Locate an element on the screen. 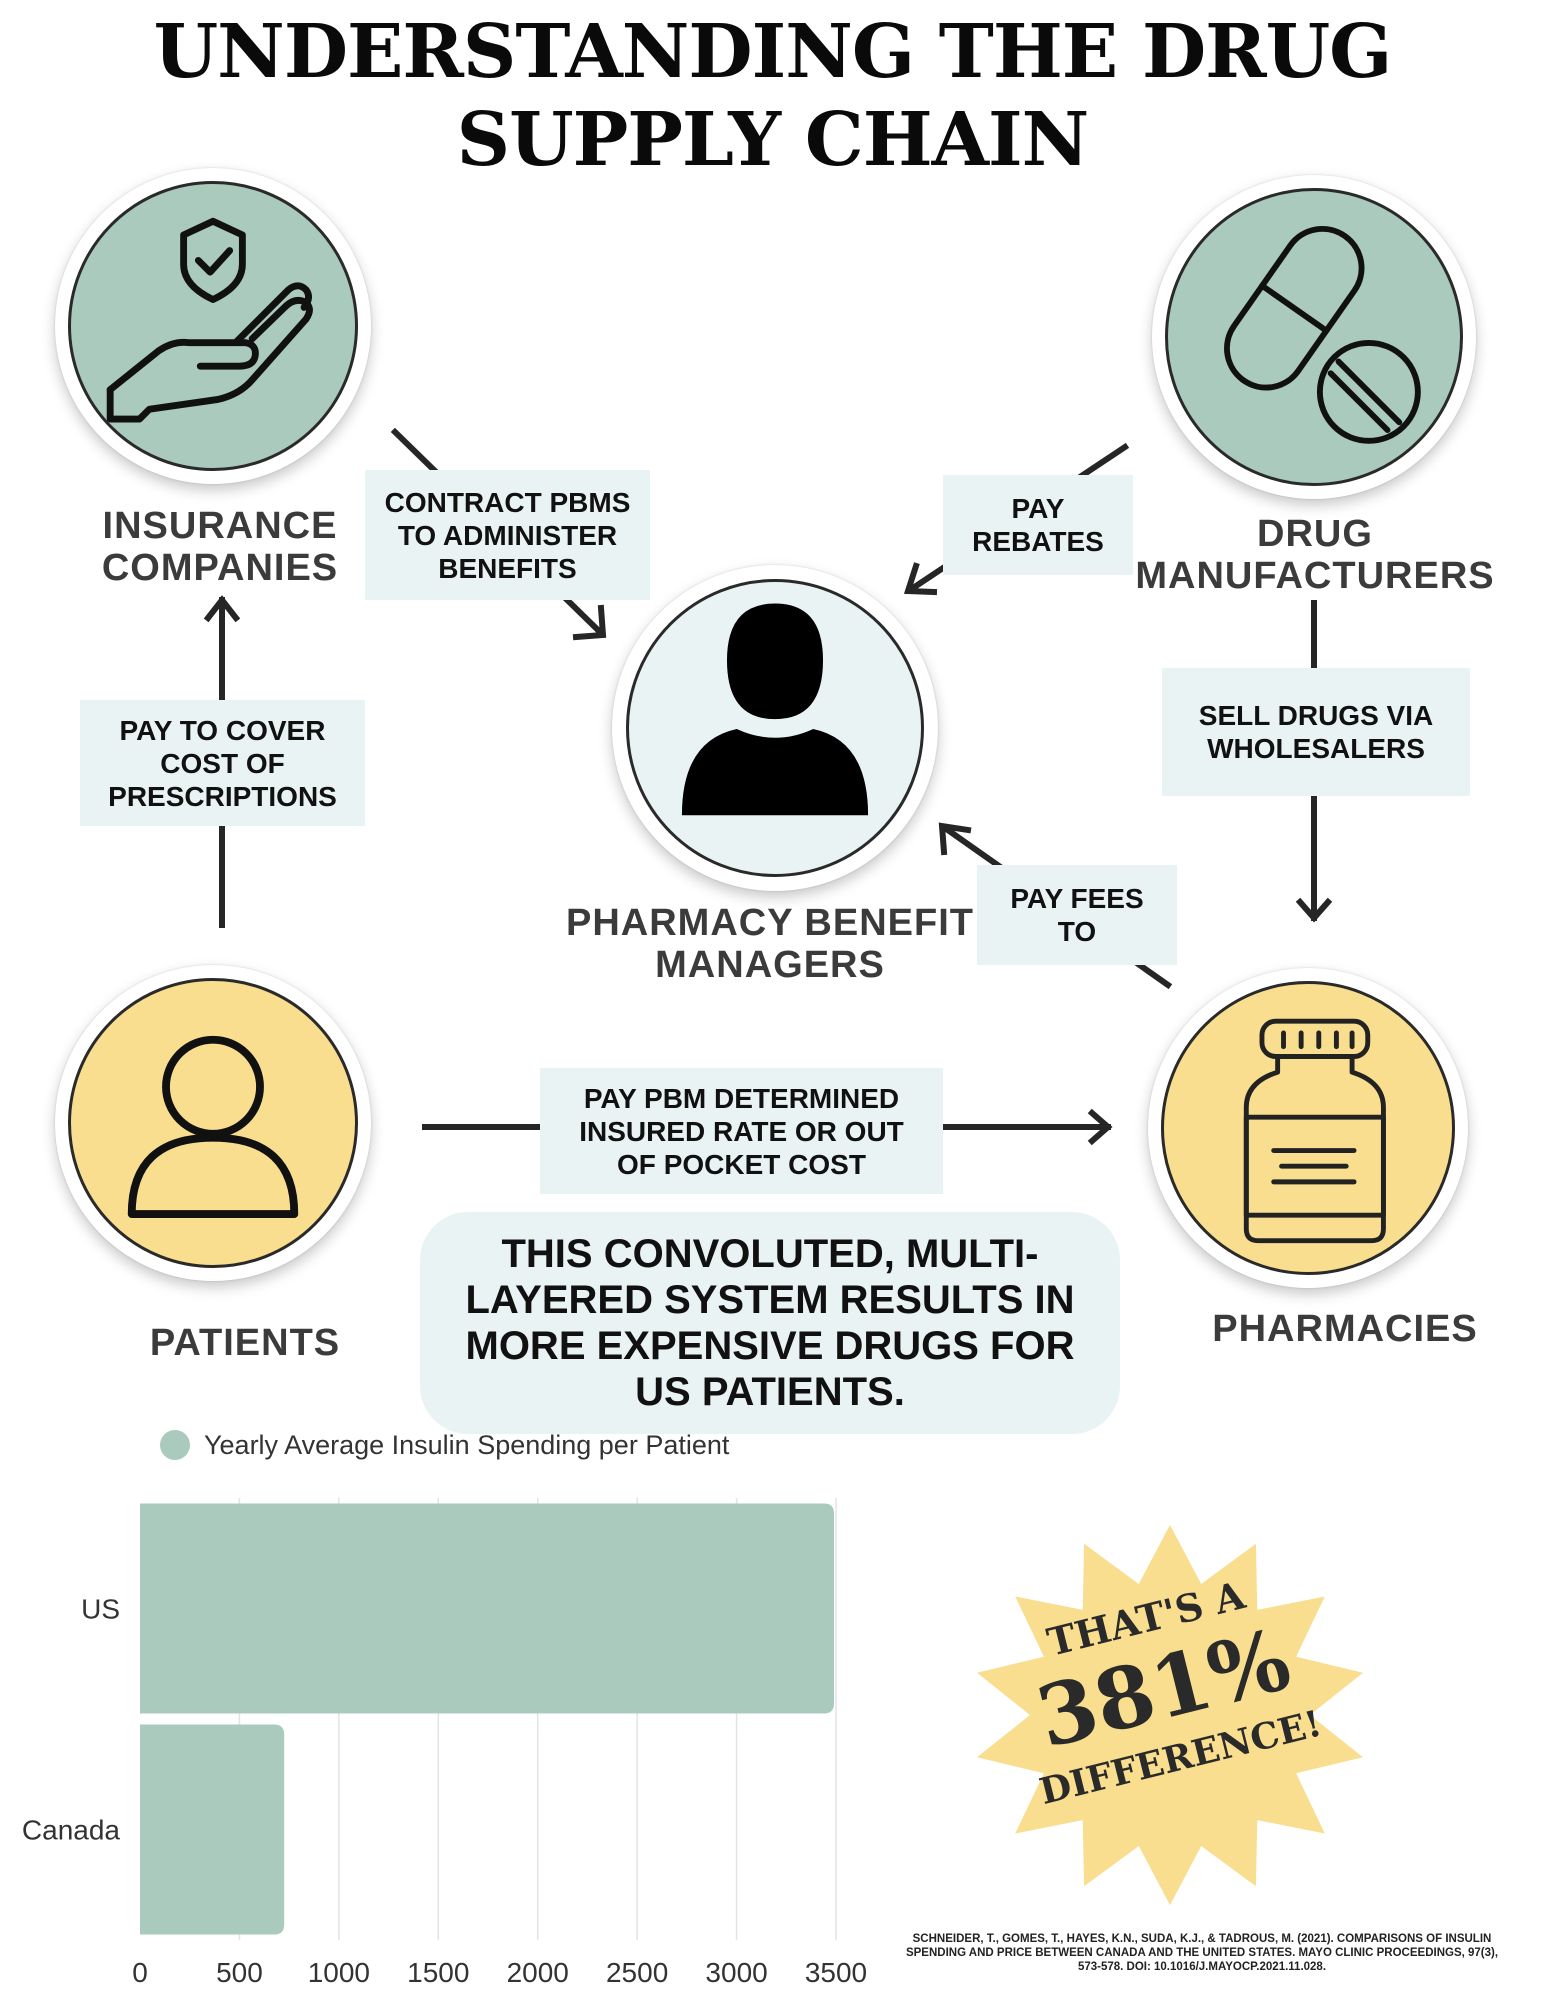  arrowhead-manufacturers-to-pharmacies is located at coordinates (1314, 910).